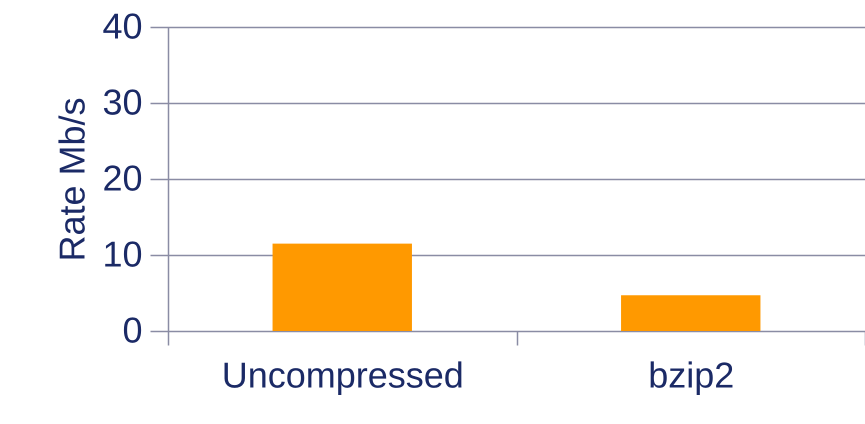  Describe the element at coordinates (122, 102) in the screenshot. I see `y-tick-label: 30` at that location.